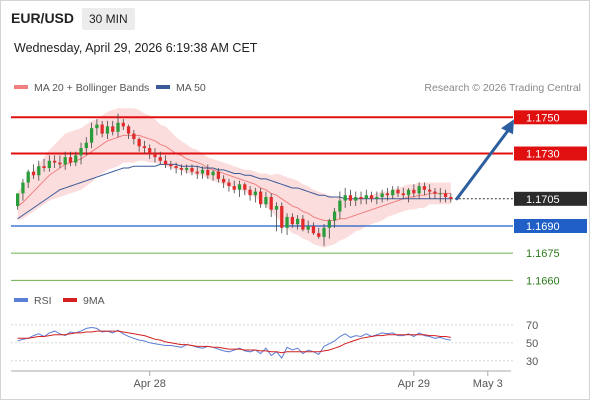 The image size is (590, 400). What do you see at coordinates (532, 362) in the screenshot?
I see `rsi-tick-30: 30` at bounding box center [532, 362].